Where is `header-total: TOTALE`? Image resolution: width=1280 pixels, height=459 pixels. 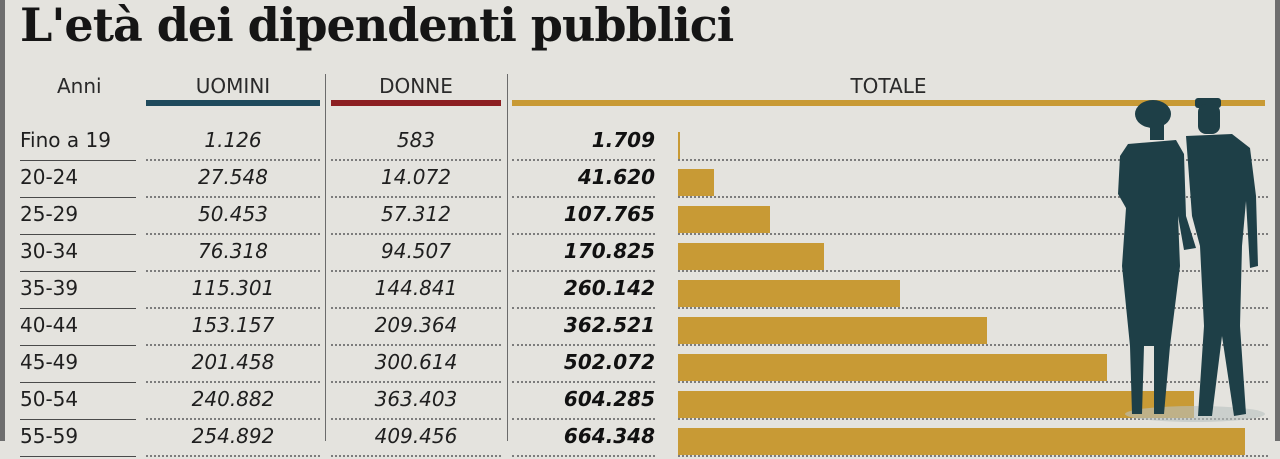 header-total: TOTALE is located at coordinates (888, 86).